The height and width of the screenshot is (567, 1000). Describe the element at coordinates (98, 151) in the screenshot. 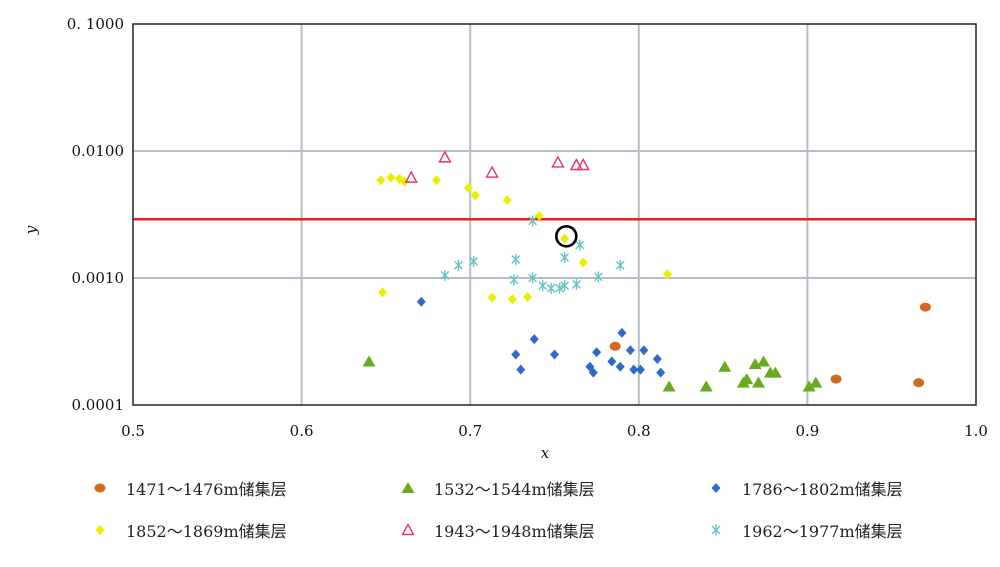

I see `y-tick-label: 0.0100` at that location.